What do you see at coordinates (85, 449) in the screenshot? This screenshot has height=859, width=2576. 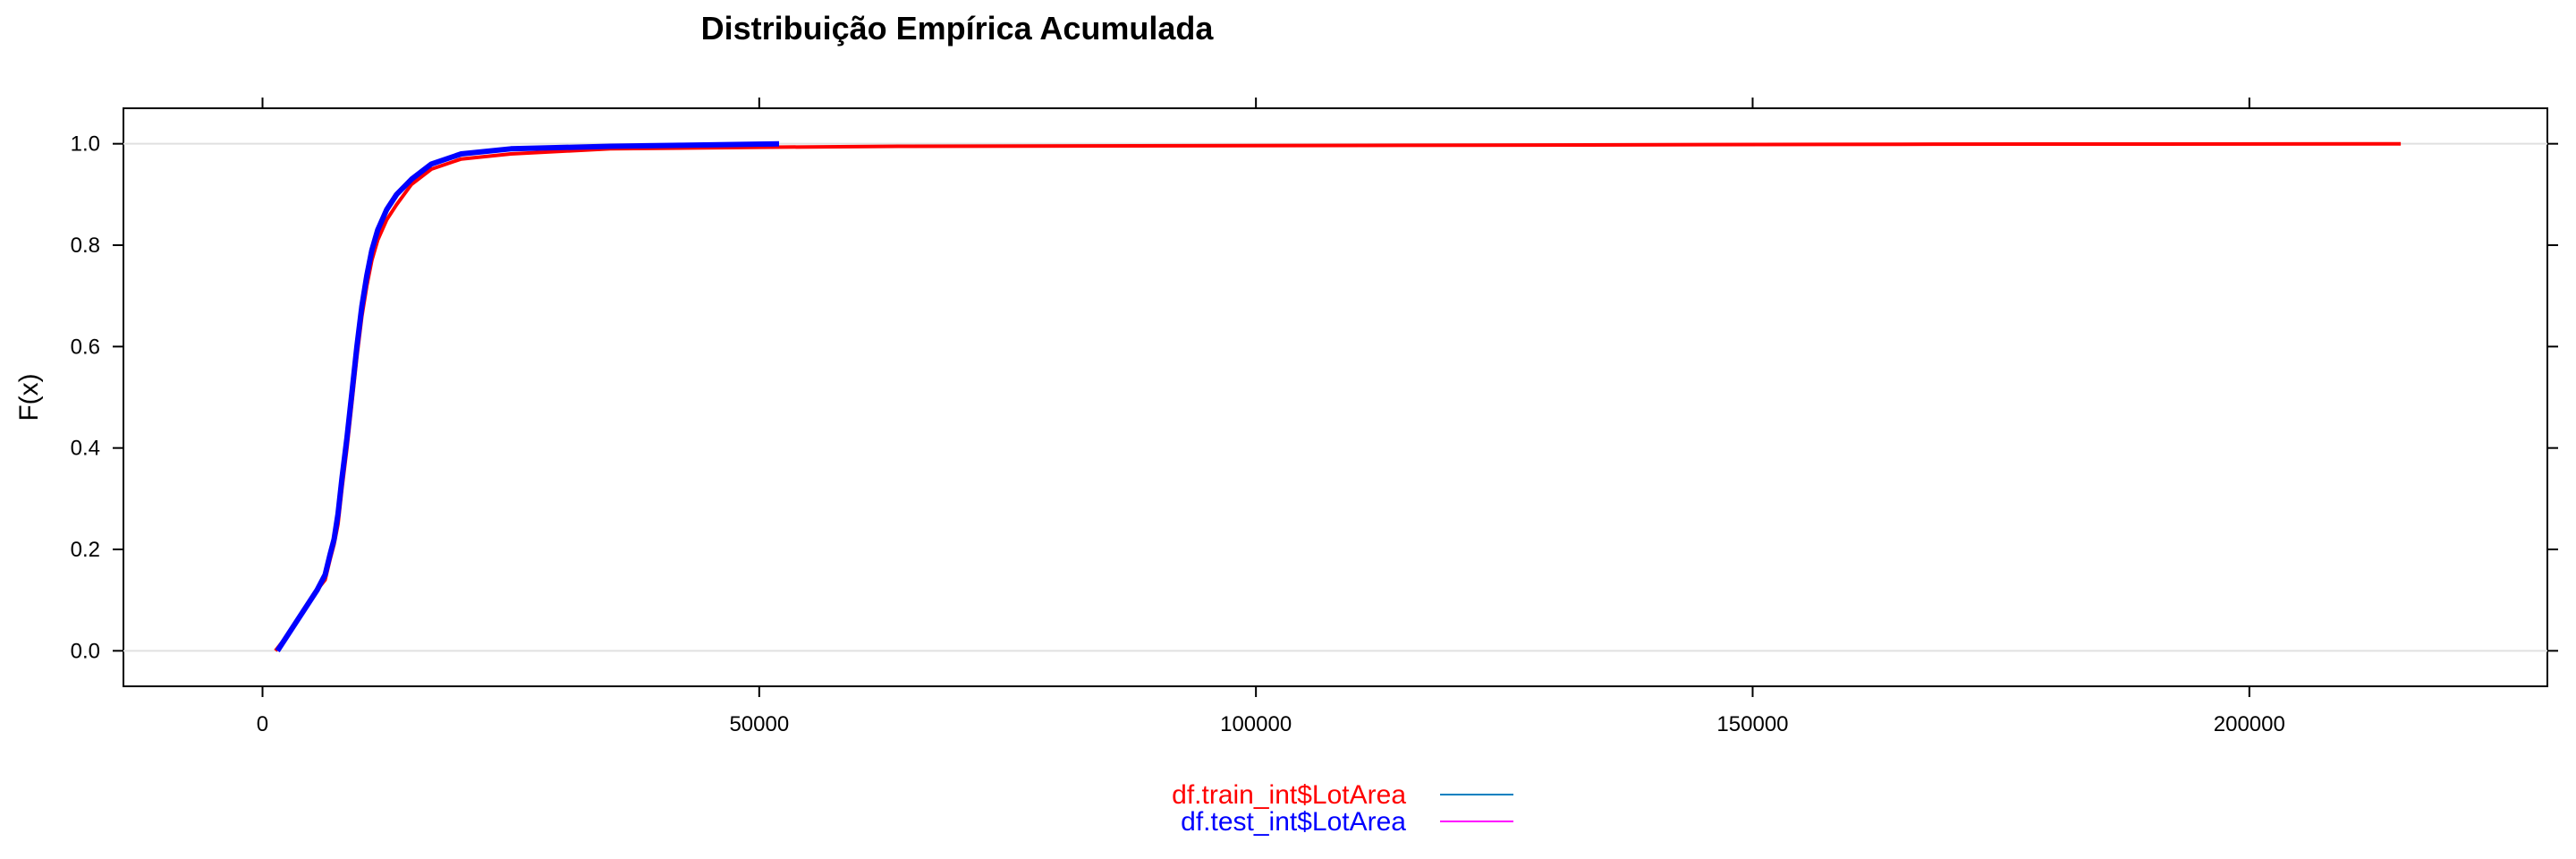 I see `y-tick-label: 0.4` at bounding box center [85, 449].